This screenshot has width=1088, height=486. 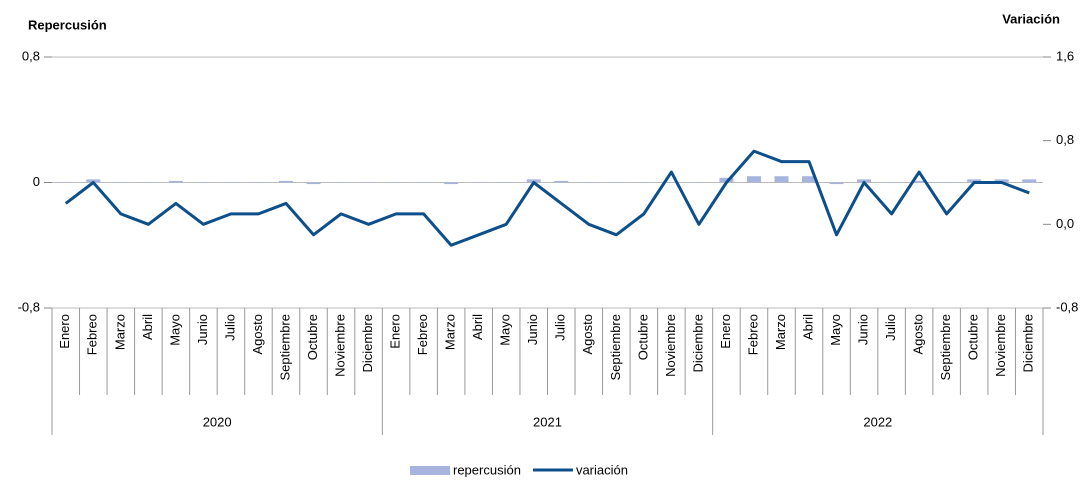 I want to click on y-axis-title: Repercusión, so click(x=67, y=24).